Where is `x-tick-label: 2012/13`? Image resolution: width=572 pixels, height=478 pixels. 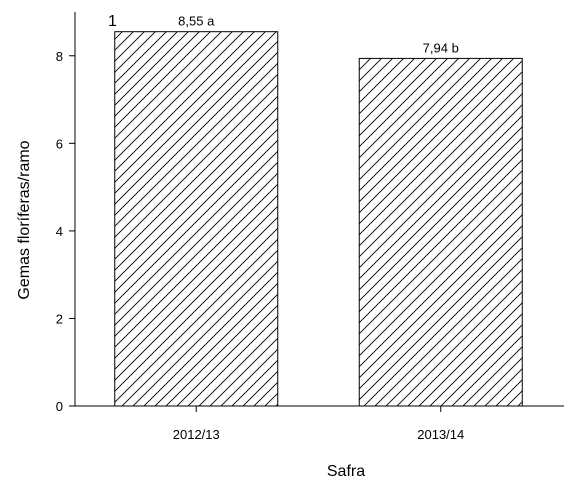 x-tick-label: 2012/13 is located at coordinates (196, 434).